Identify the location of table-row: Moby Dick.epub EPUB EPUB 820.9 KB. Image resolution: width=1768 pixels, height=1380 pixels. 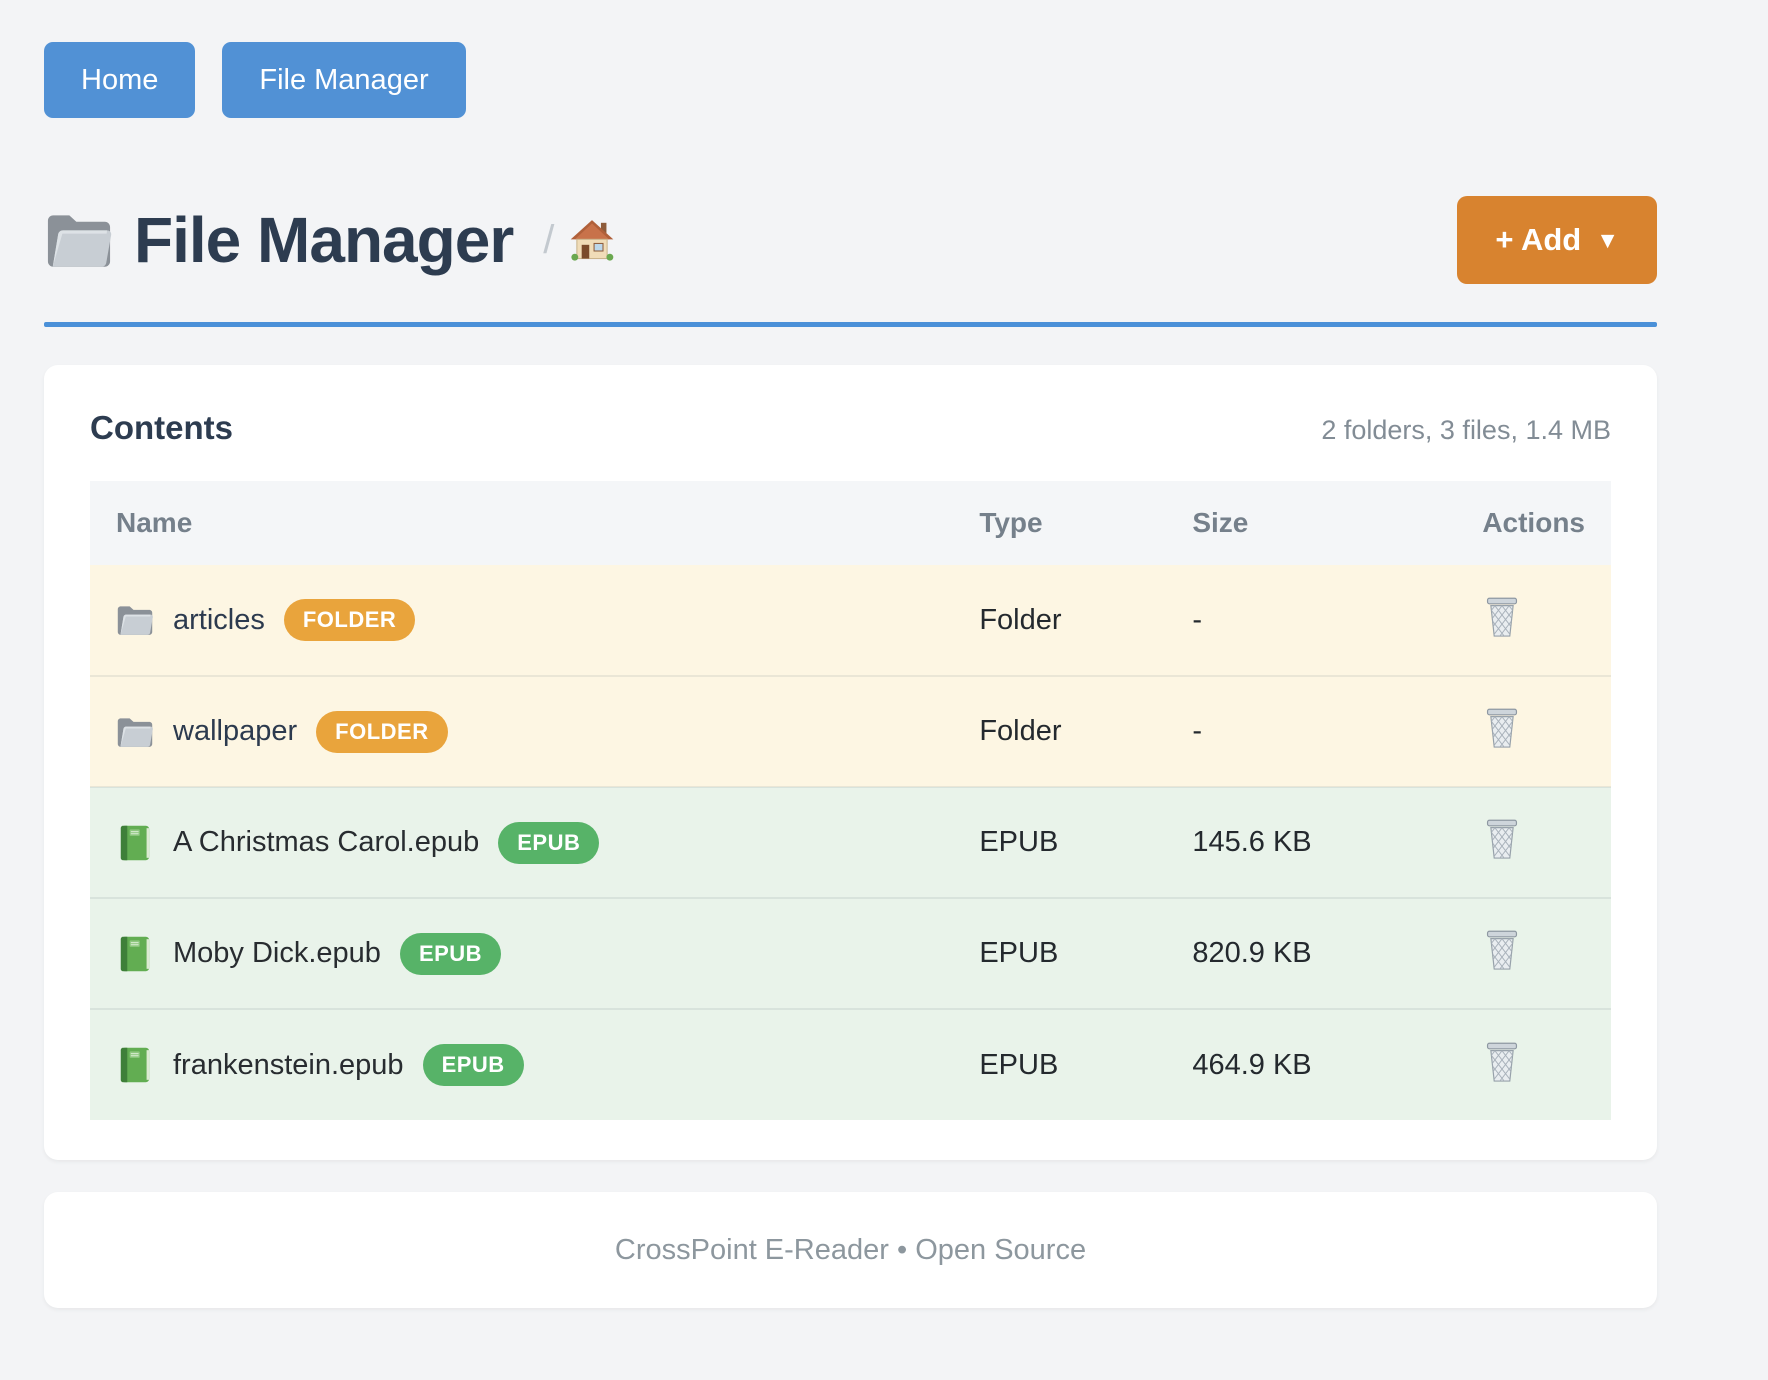
(850, 953).